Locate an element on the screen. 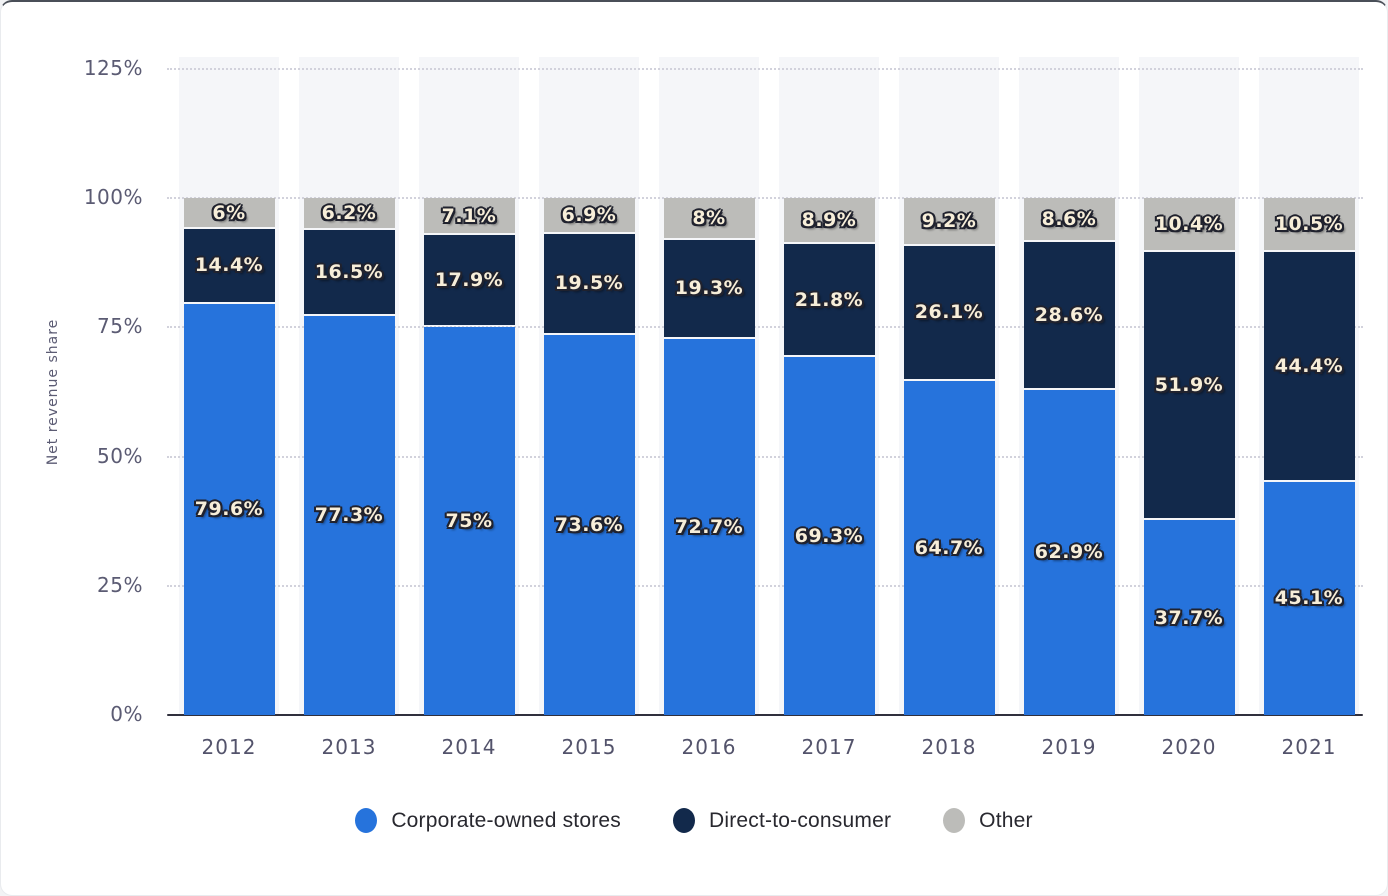 The height and width of the screenshot is (896, 1388). x-tick-2013: 2013 is located at coordinates (349, 747).